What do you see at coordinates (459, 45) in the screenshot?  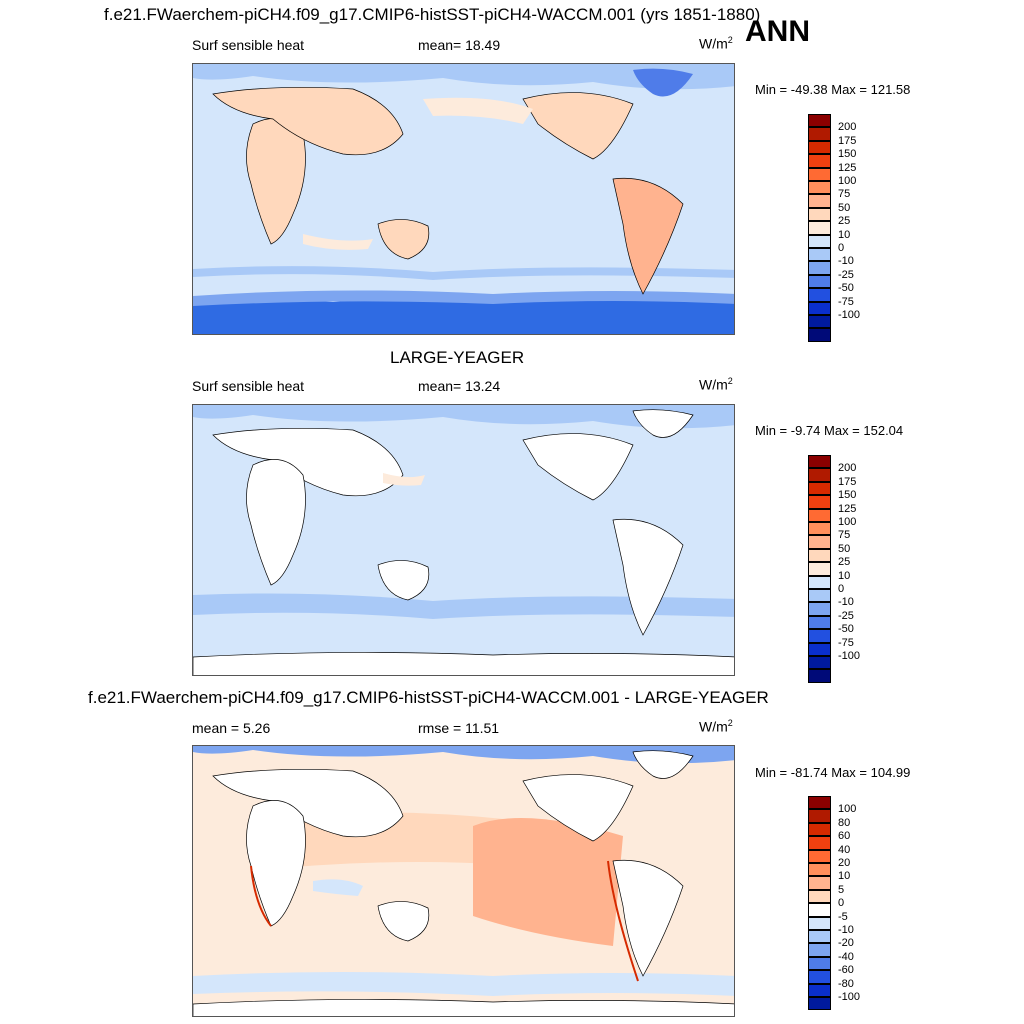 I see `panel-mean-label: mean= 18.49` at bounding box center [459, 45].